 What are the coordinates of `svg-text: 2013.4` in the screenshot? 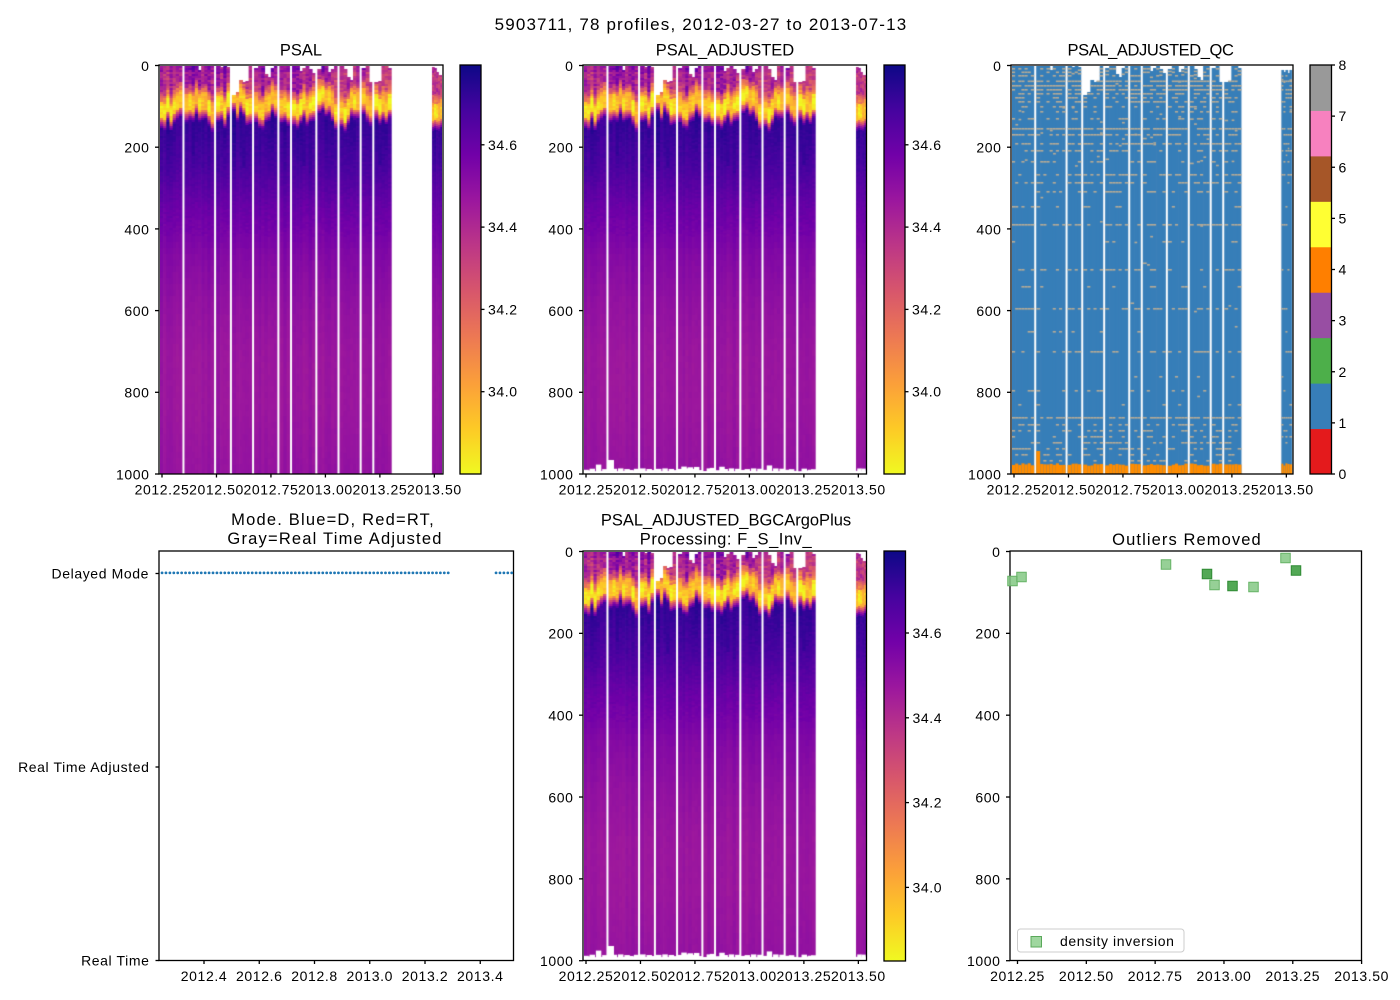 It's located at (480, 976).